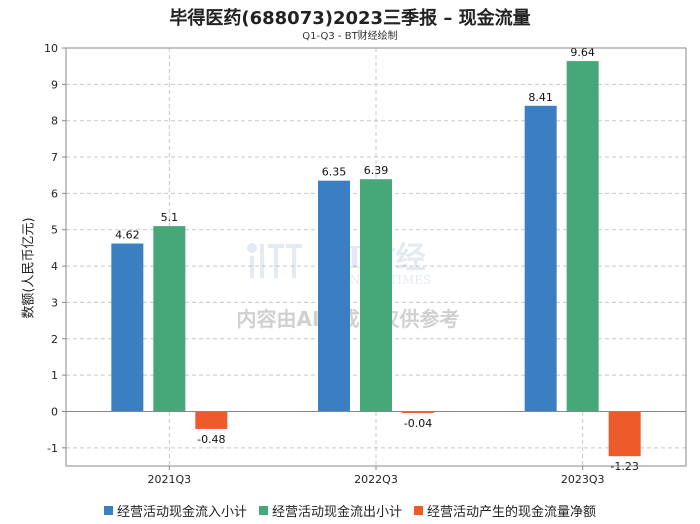 The image size is (700, 524). Describe the element at coordinates (336, 512) in the screenshot. I see `legend-label: 经营活动现金流出小计` at that location.